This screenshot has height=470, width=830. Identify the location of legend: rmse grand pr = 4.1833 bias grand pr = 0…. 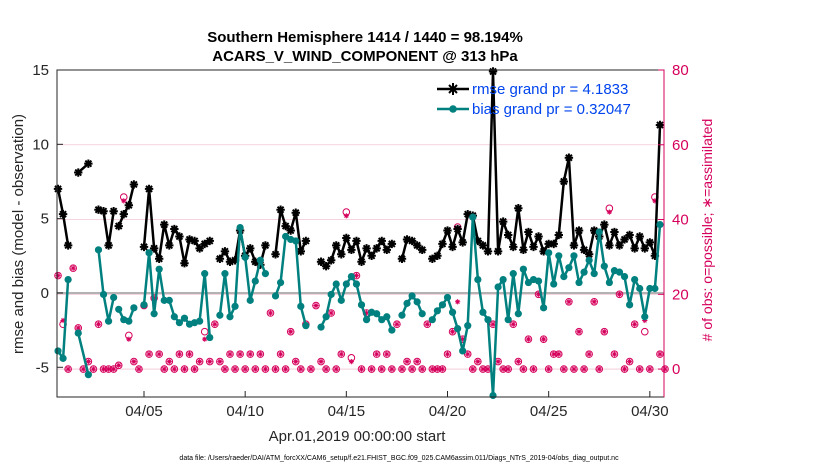
(534, 99).